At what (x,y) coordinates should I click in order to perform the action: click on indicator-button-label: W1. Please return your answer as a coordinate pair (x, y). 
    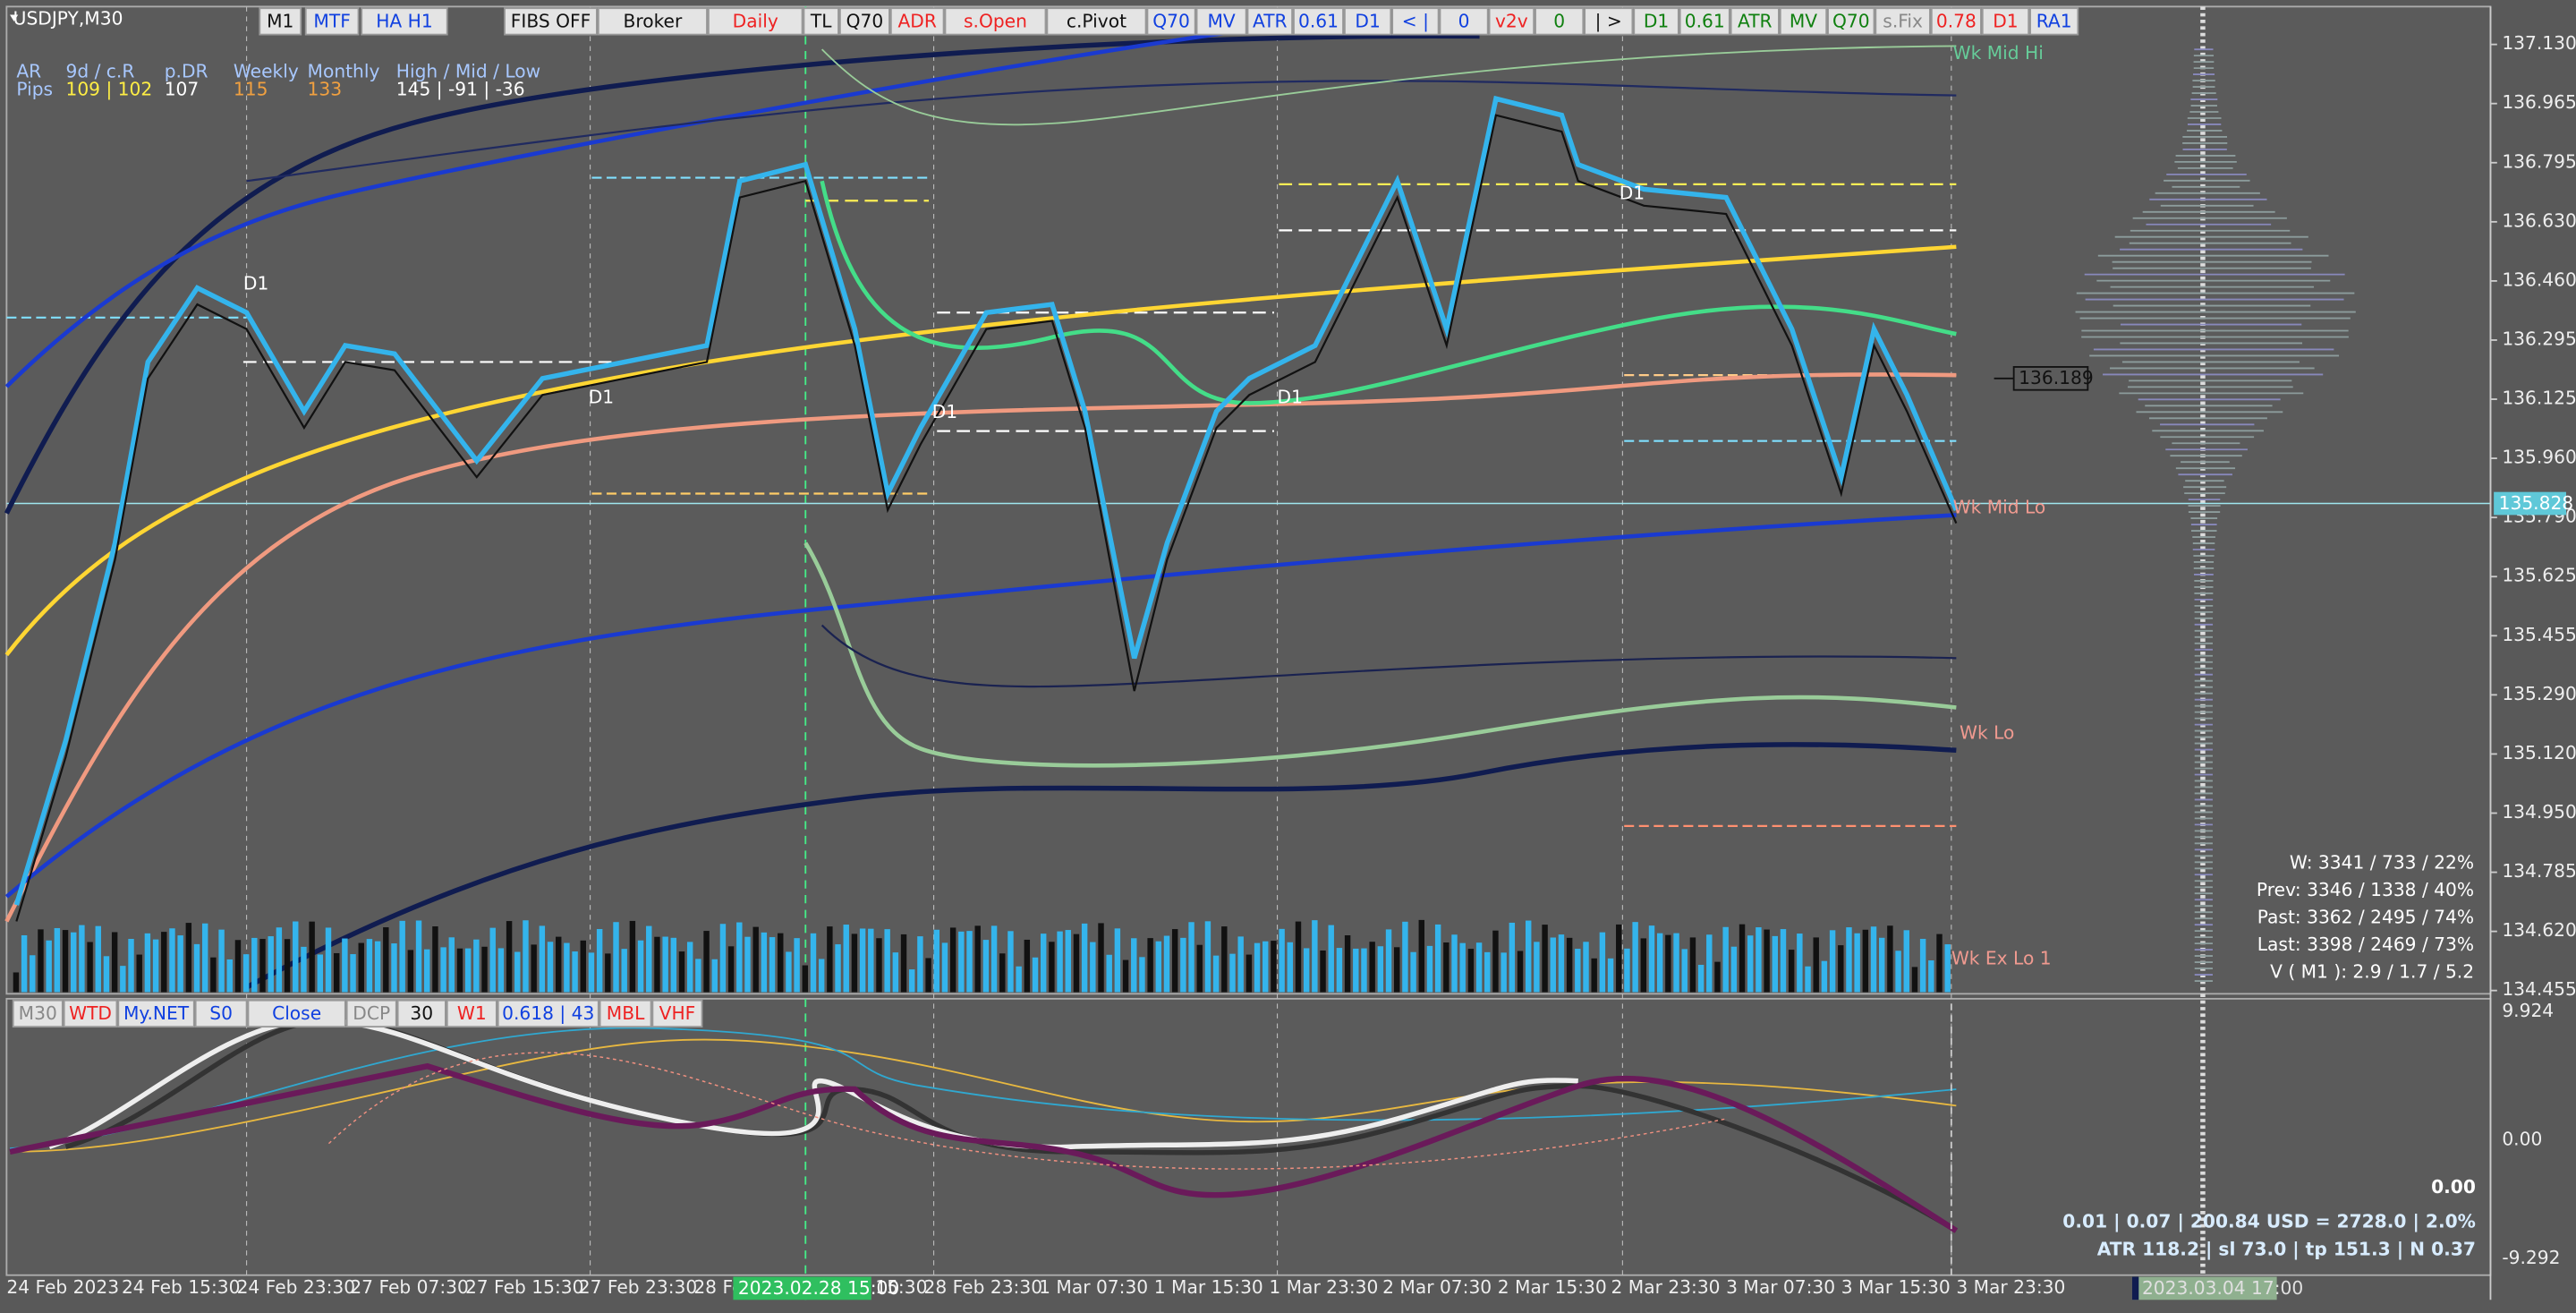
    Looking at the image, I should click on (472, 1013).